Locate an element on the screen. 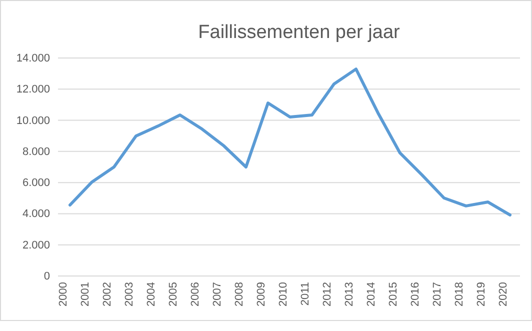 This screenshot has height=331, width=532. x-tick-label: 2006 is located at coordinates (196, 294).